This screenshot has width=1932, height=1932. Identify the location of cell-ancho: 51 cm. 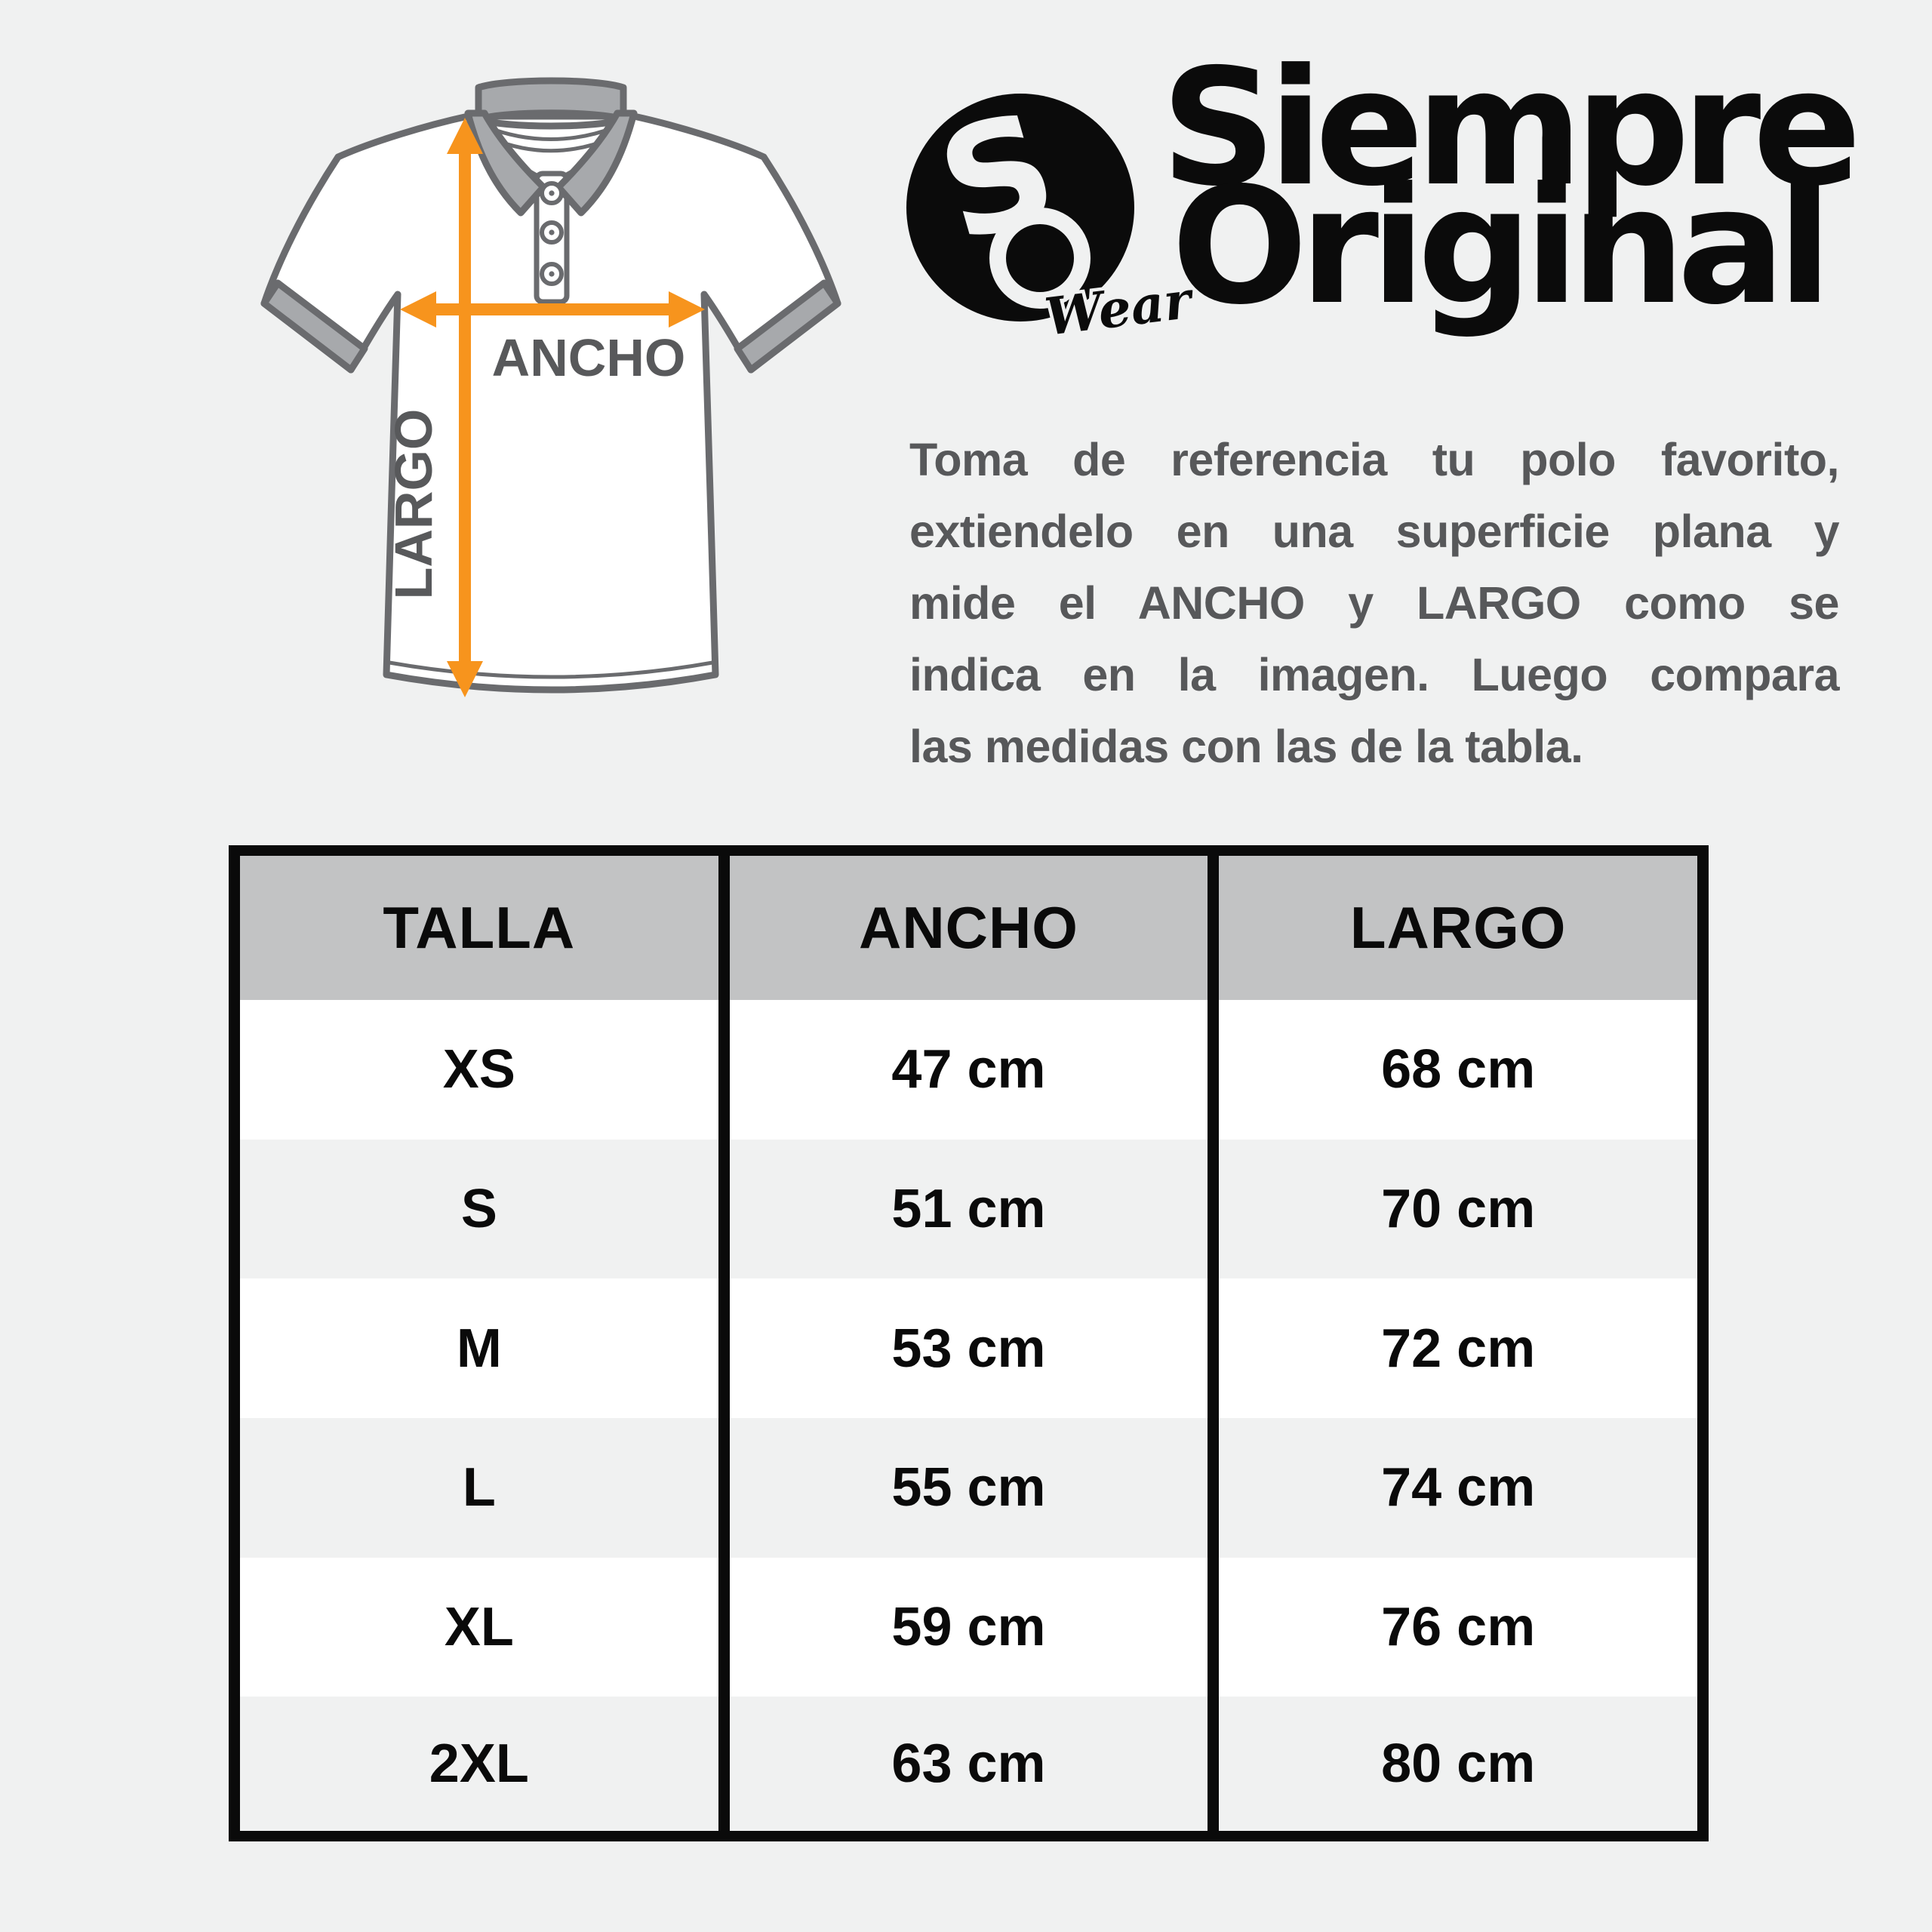
(969, 1209).